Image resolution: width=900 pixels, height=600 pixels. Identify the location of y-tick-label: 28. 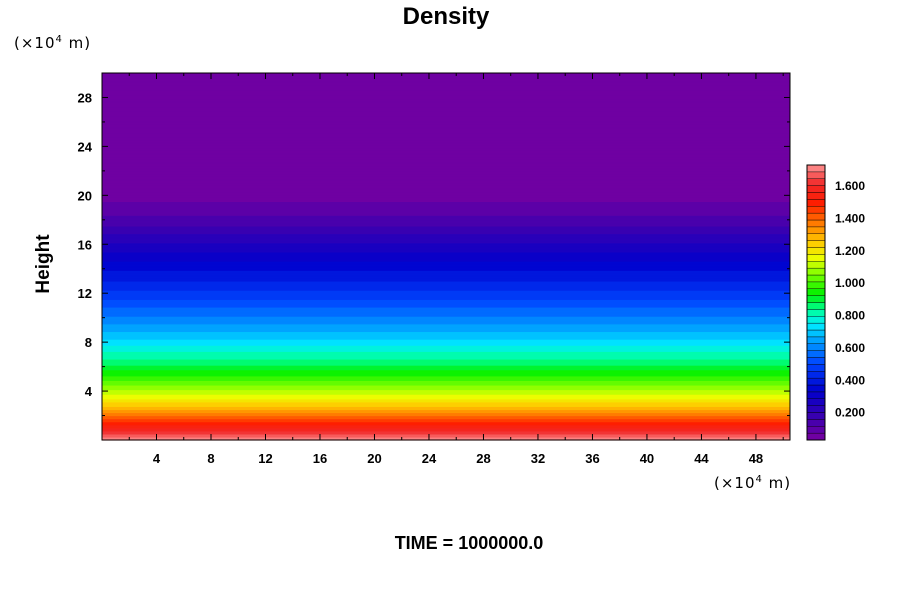
(85, 97).